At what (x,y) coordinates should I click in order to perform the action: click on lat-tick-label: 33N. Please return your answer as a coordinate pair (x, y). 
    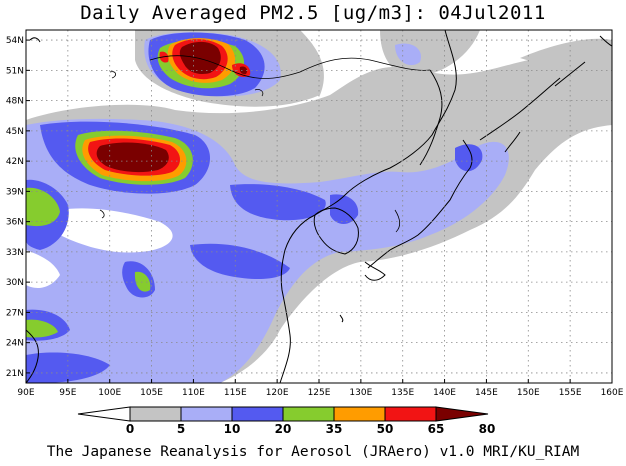
    Looking at the image, I should click on (15, 253).